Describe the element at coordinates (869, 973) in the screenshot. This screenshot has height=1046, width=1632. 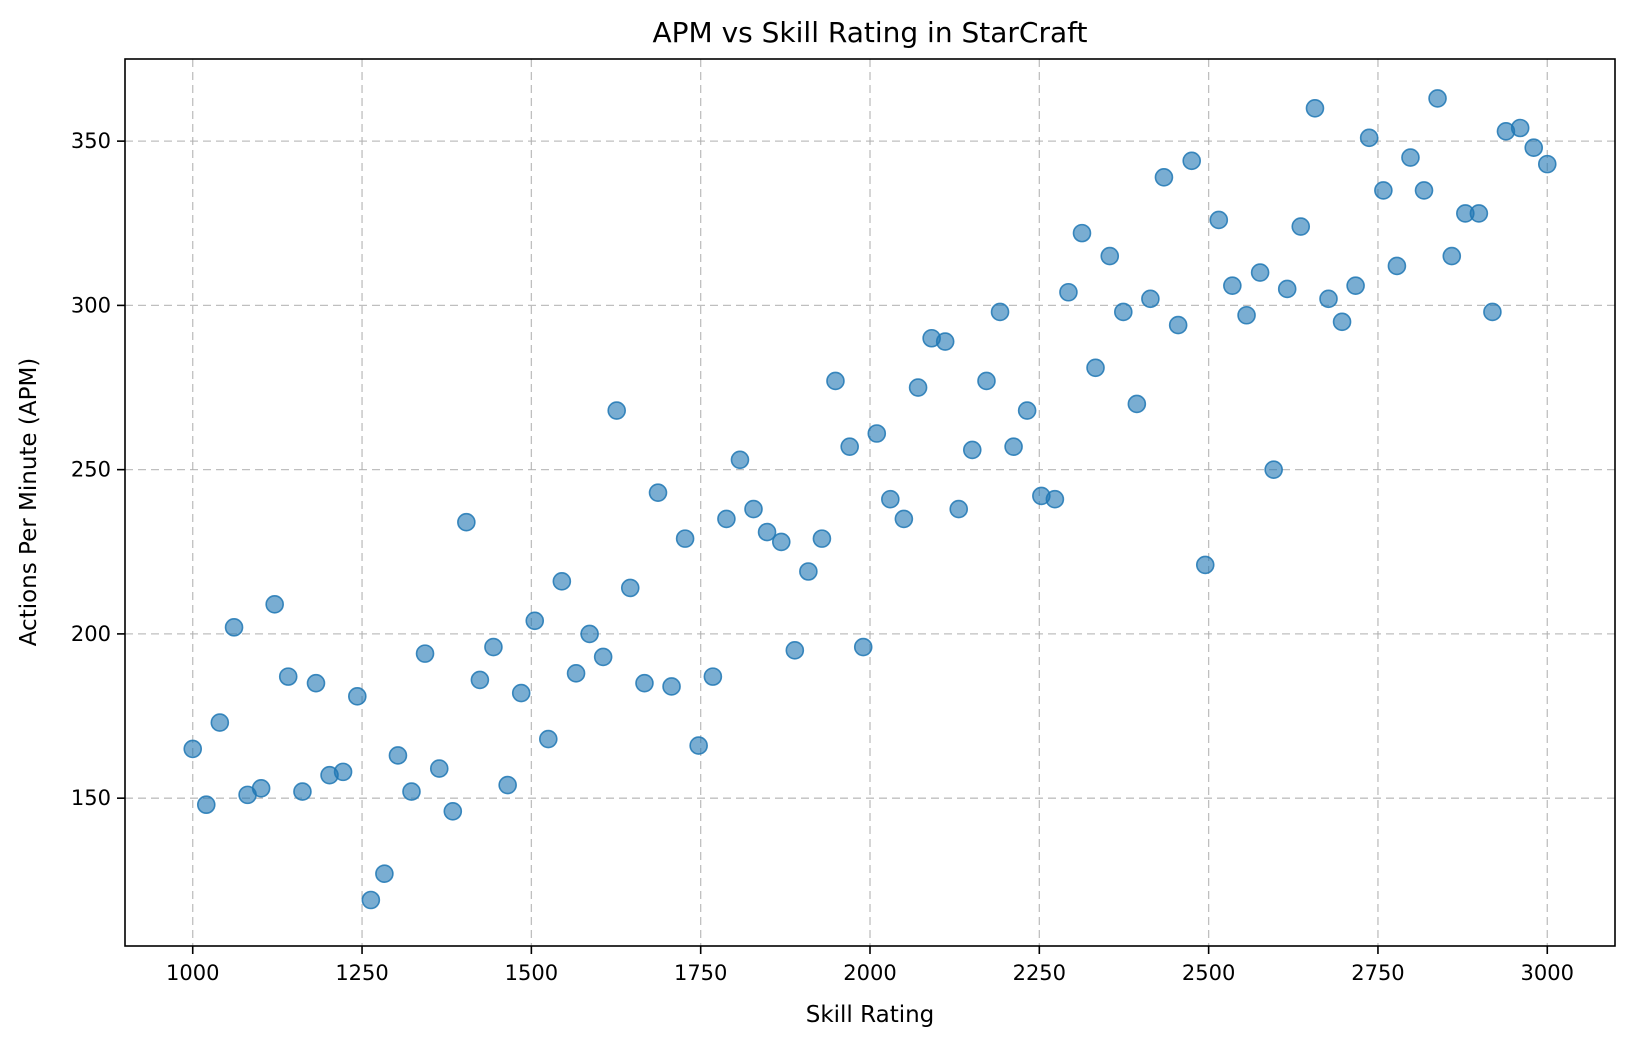
I see `x-tick-label: 2000` at that location.